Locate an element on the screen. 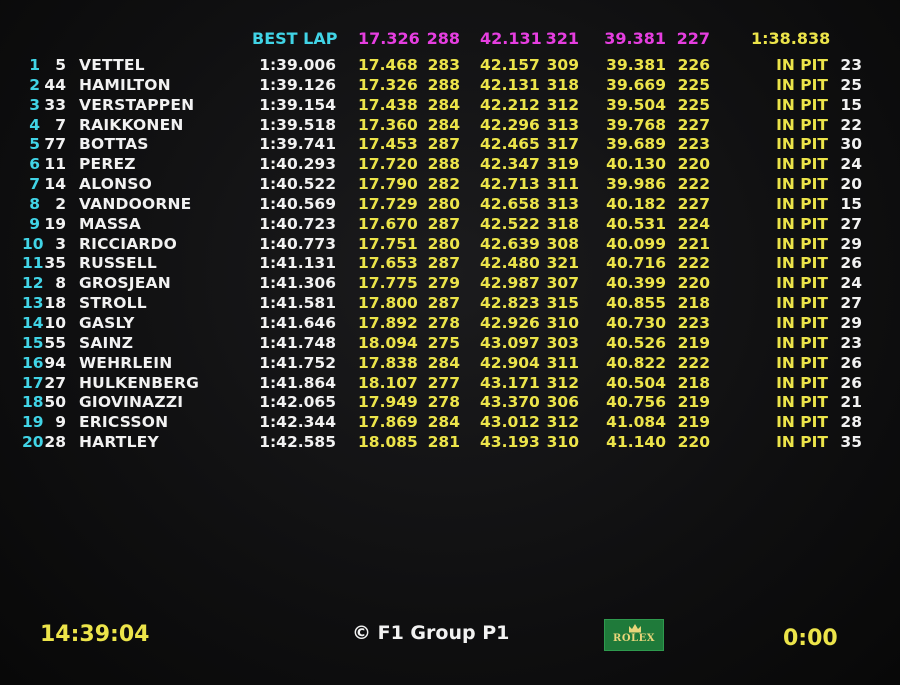 The width and height of the screenshot is (900, 685). sector1-time: 17.720 is located at coordinates (388, 164).